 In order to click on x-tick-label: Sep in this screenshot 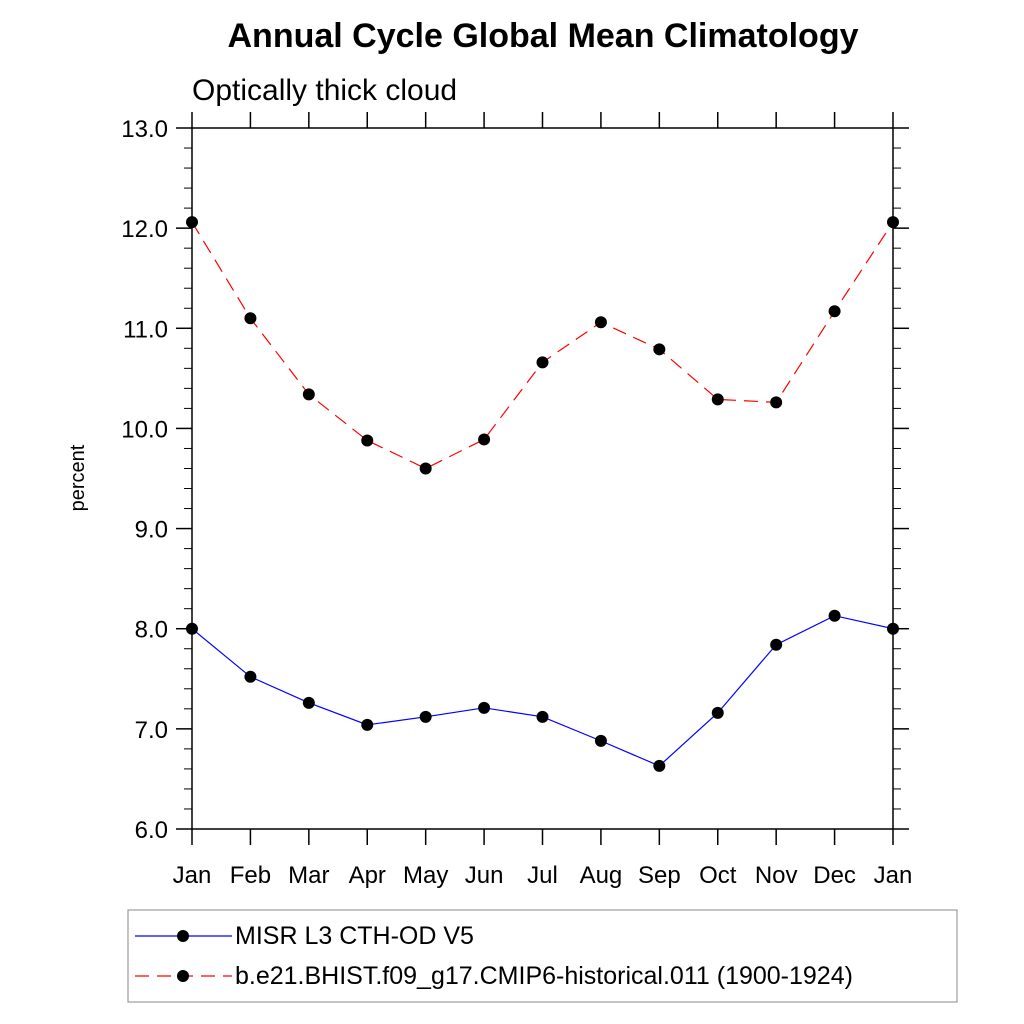, I will do `click(659, 875)`.